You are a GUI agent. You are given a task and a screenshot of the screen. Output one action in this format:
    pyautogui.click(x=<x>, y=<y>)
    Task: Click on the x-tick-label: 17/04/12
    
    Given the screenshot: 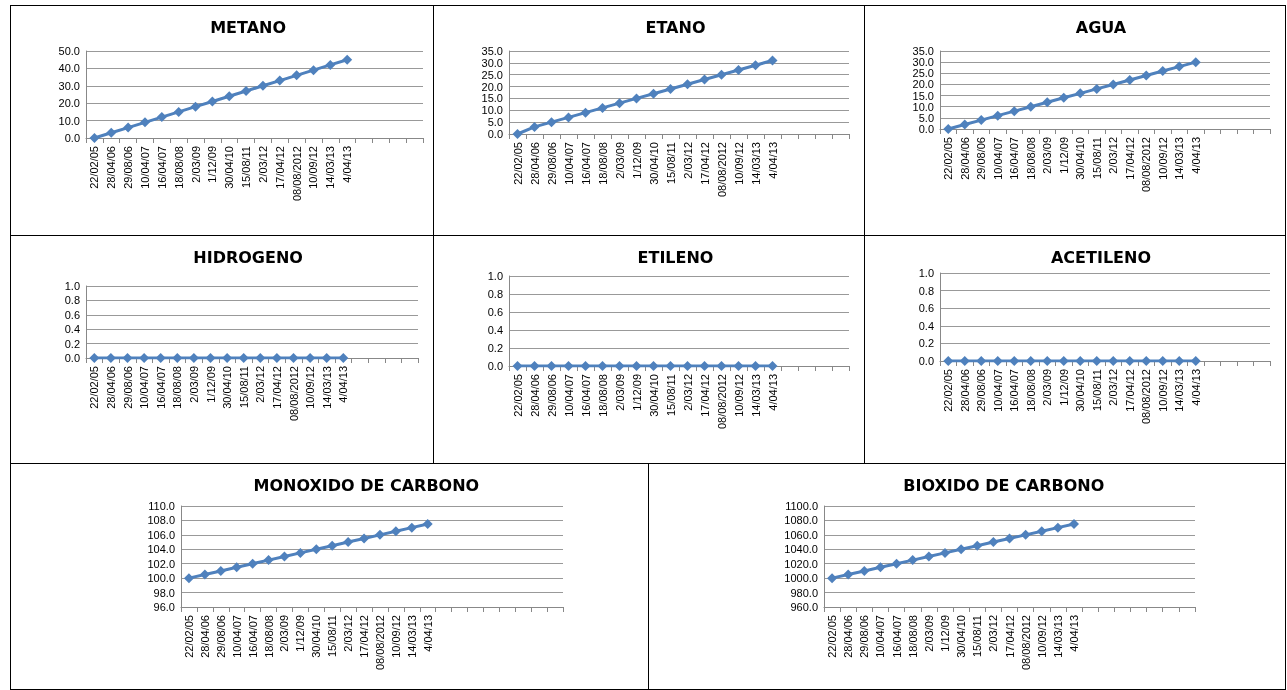 What is the action you would take?
    pyautogui.click(x=279, y=167)
    